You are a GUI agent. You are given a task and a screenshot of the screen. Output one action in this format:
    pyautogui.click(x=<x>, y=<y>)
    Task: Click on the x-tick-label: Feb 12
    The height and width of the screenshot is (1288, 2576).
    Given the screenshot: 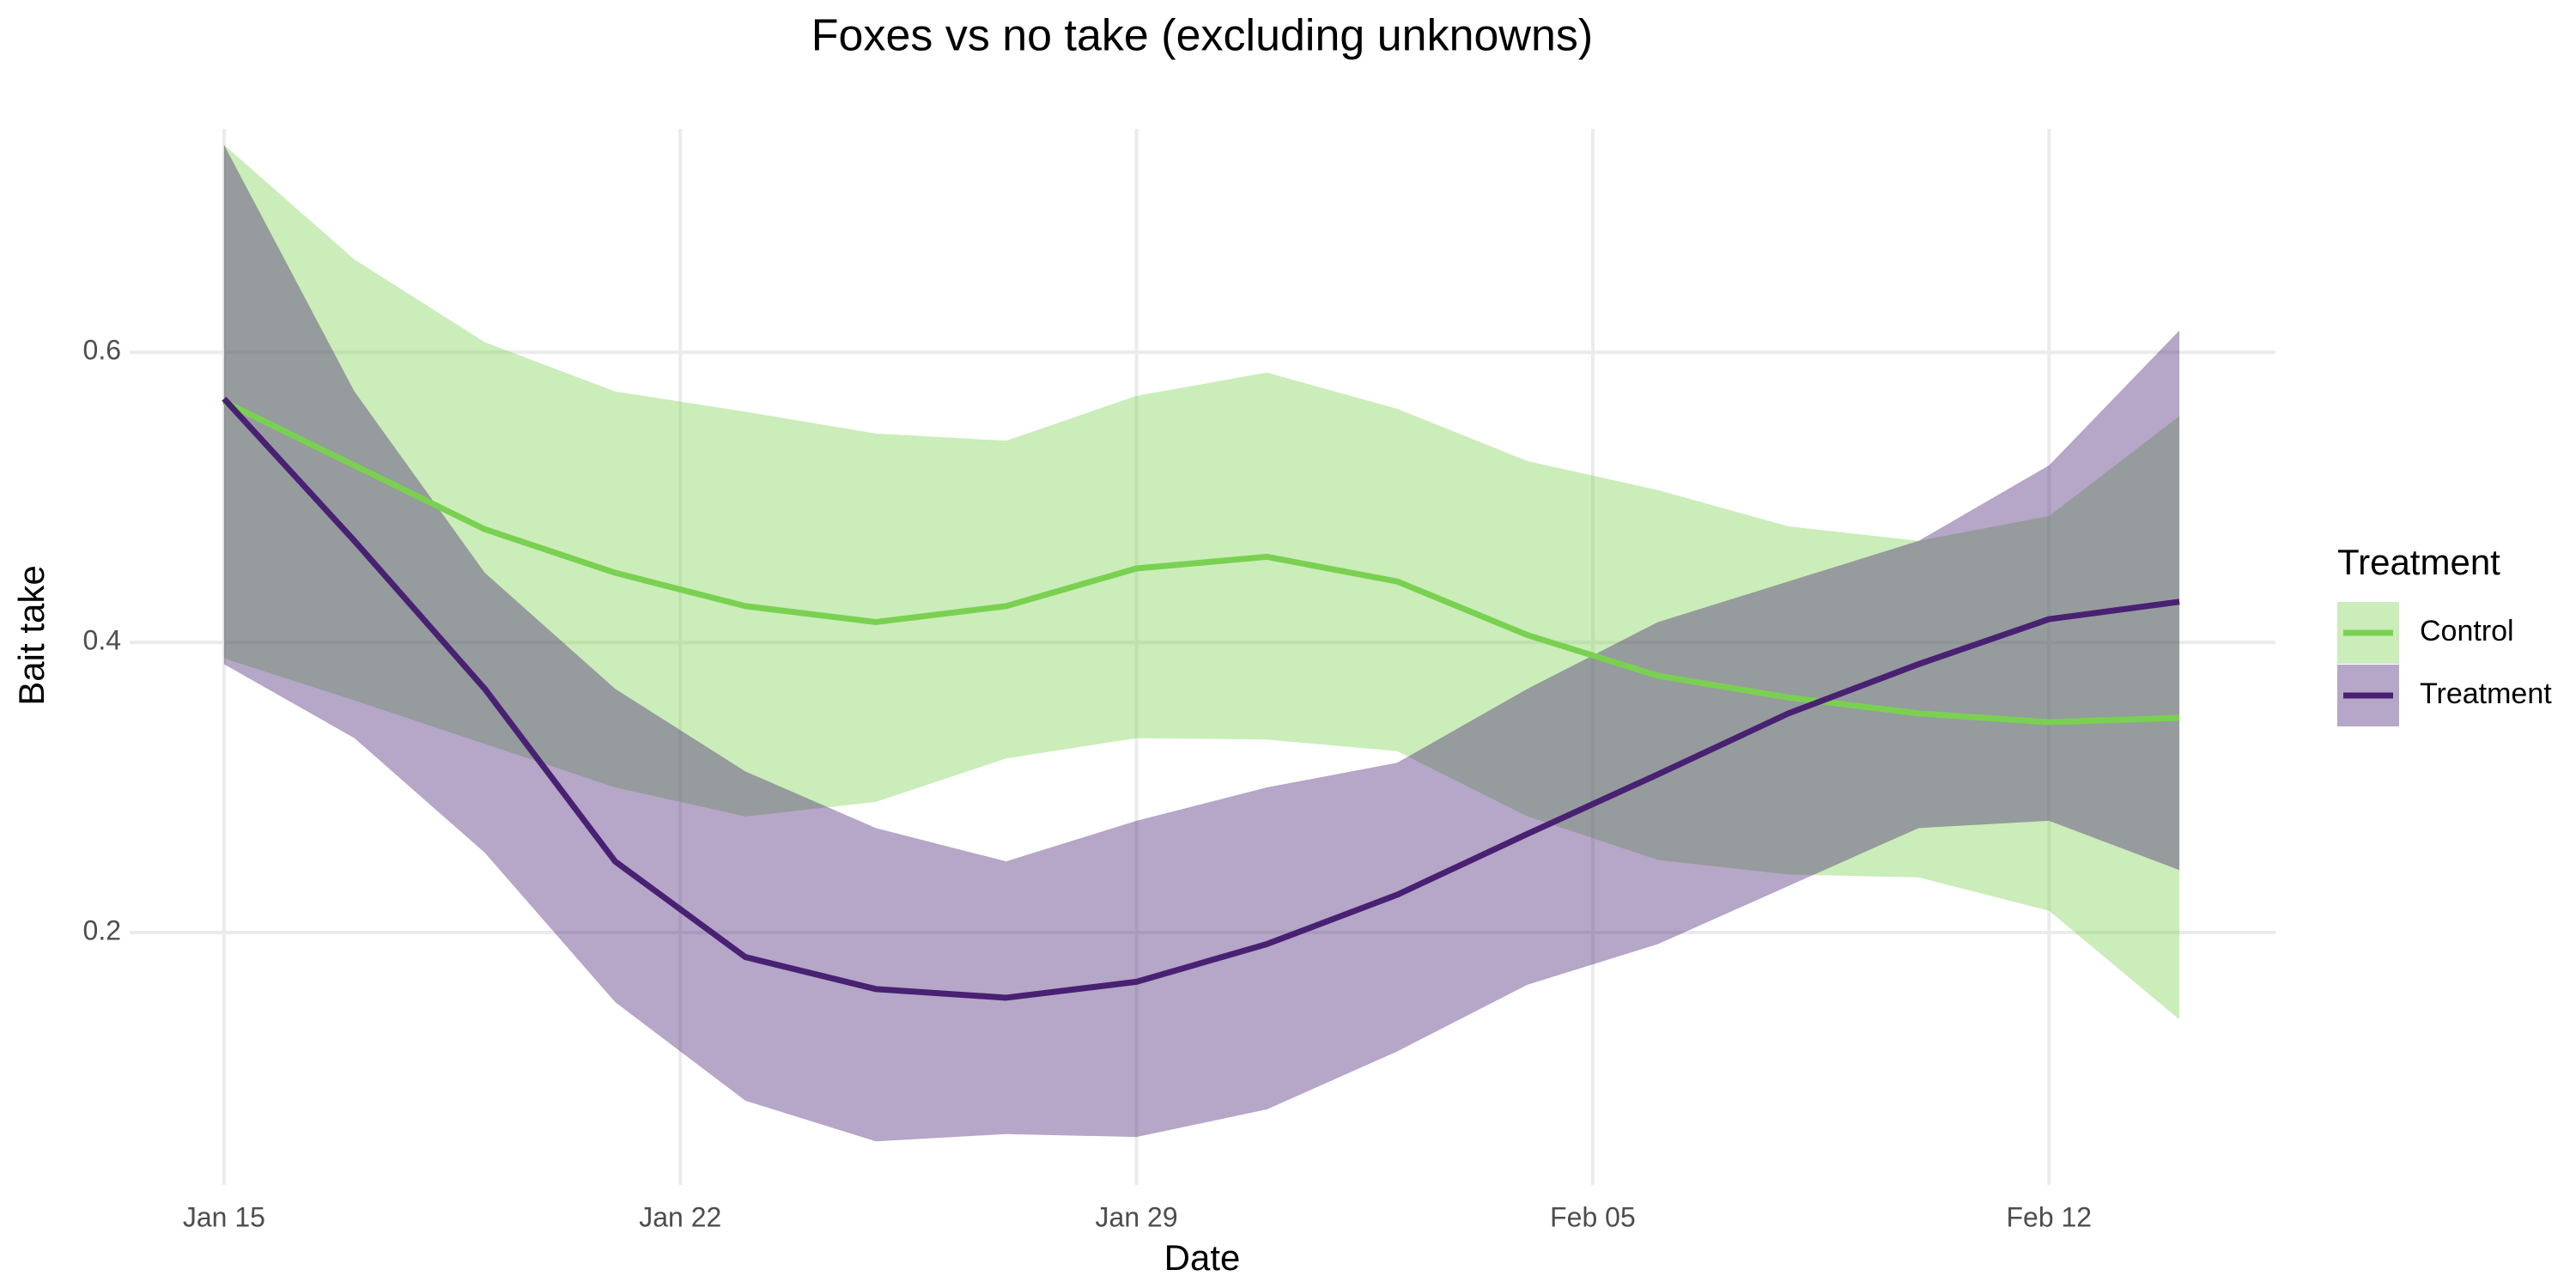 What is the action you would take?
    pyautogui.click(x=2049, y=1217)
    